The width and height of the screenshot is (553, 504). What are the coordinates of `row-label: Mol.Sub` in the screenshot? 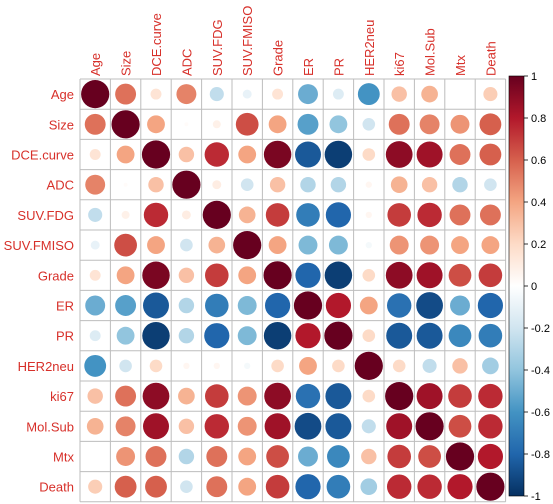 It's located at (50, 426).